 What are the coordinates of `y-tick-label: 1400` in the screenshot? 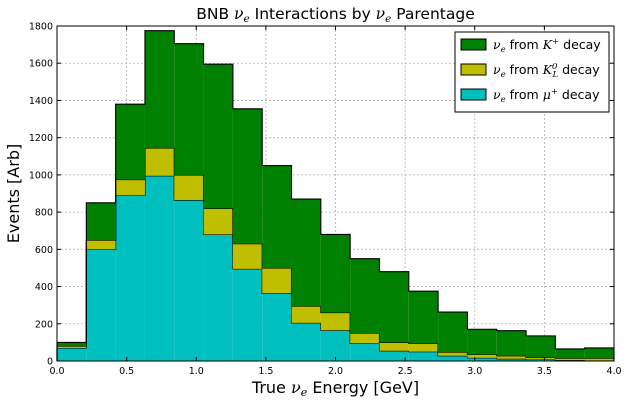 It's located at (41, 101).